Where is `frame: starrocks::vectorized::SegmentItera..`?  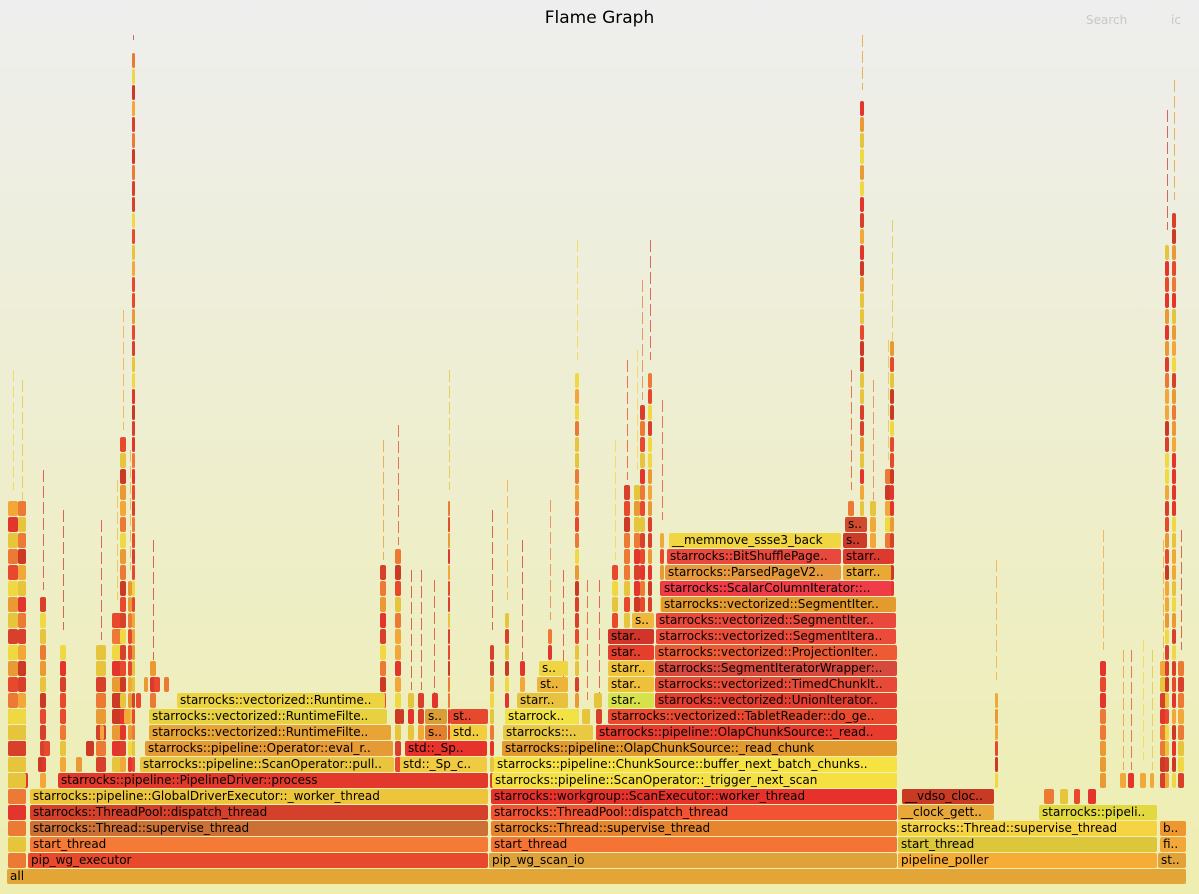
frame: starrocks::vectorized::SegmentItera.. is located at coordinates (776, 636).